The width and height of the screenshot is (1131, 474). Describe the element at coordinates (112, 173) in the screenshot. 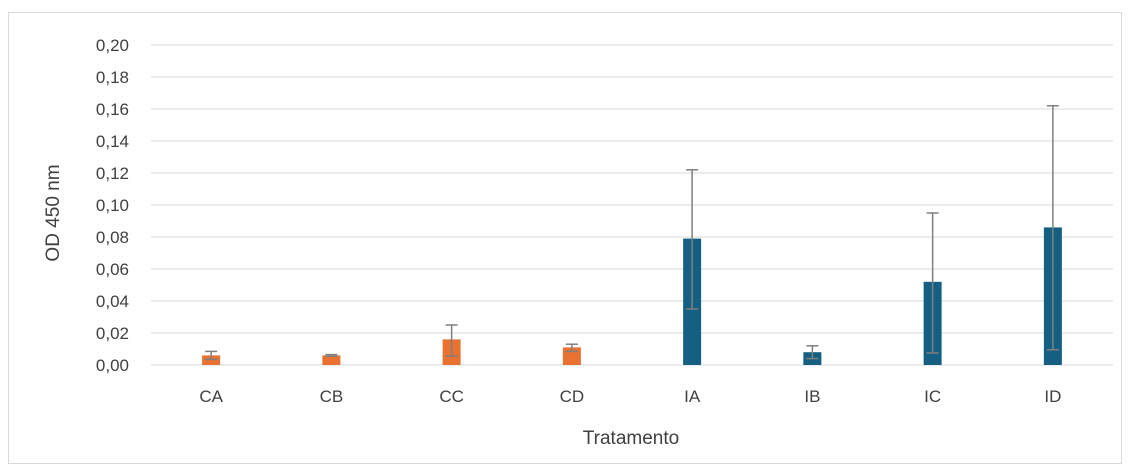

I see `y-tick-label: 0,12` at that location.